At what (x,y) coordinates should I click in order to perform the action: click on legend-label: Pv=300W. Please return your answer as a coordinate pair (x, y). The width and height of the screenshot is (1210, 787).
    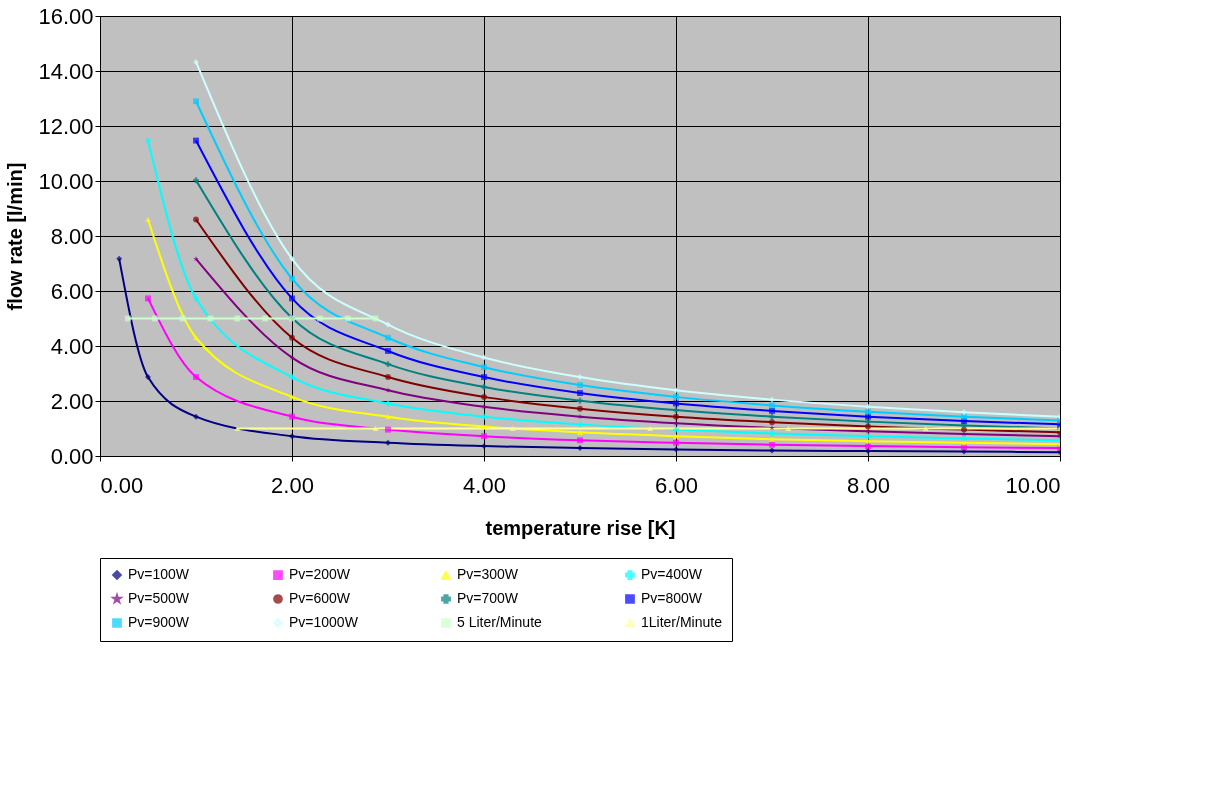
    Looking at the image, I should click on (488, 574).